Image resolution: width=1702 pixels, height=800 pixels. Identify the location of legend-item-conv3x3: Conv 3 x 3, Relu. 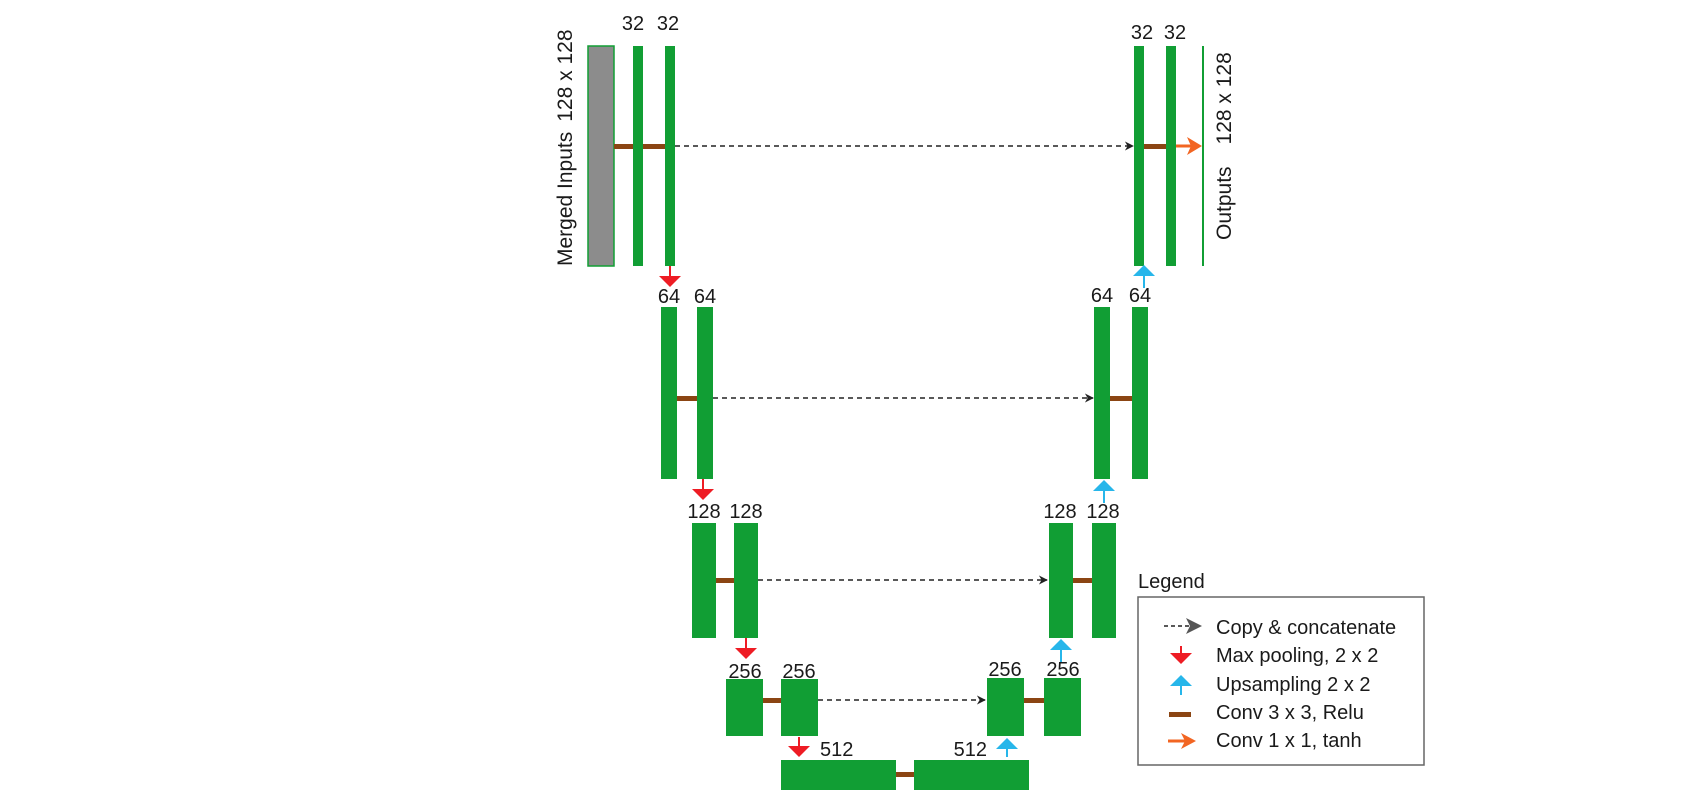
(1290, 713).